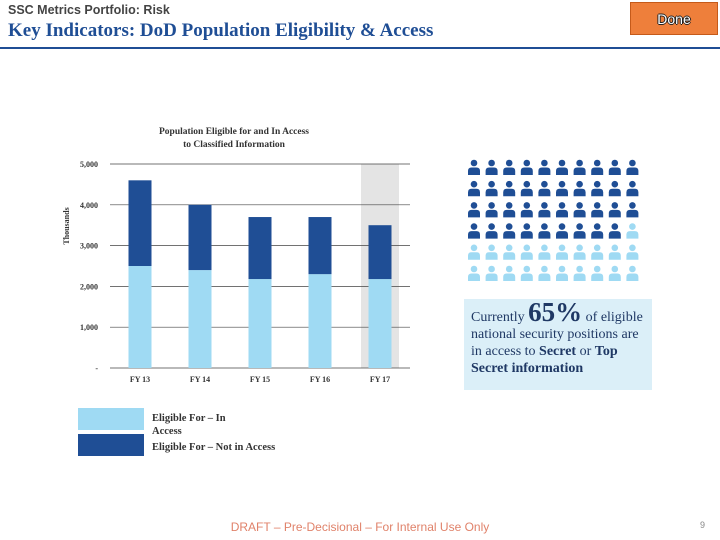 The width and height of the screenshot is (720, 540). I want to click on chart-title-line-1: Population Eligible for and In Access, so click(234, 132).